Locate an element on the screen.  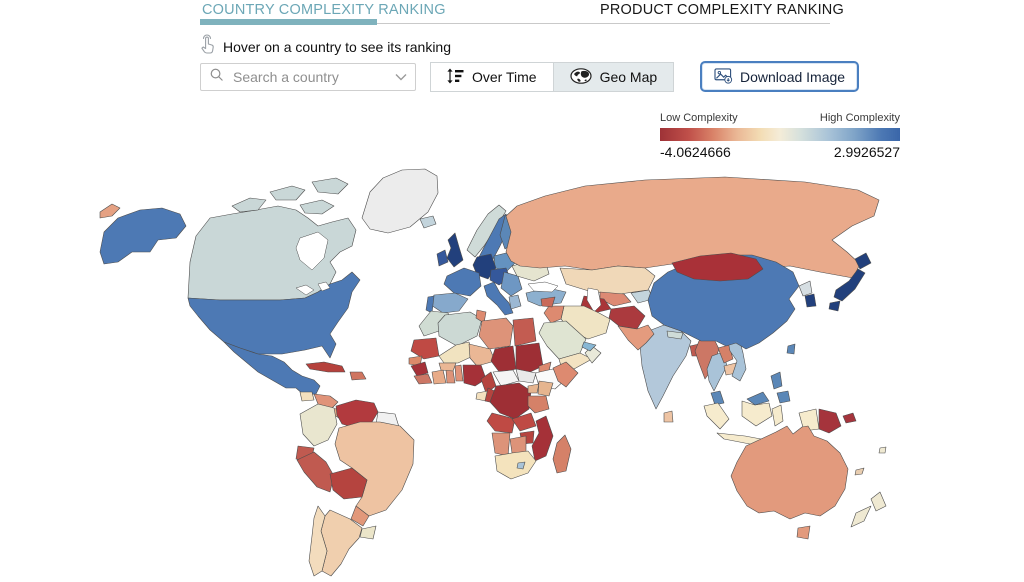
country-egypt is located at coordinates (524, 332).